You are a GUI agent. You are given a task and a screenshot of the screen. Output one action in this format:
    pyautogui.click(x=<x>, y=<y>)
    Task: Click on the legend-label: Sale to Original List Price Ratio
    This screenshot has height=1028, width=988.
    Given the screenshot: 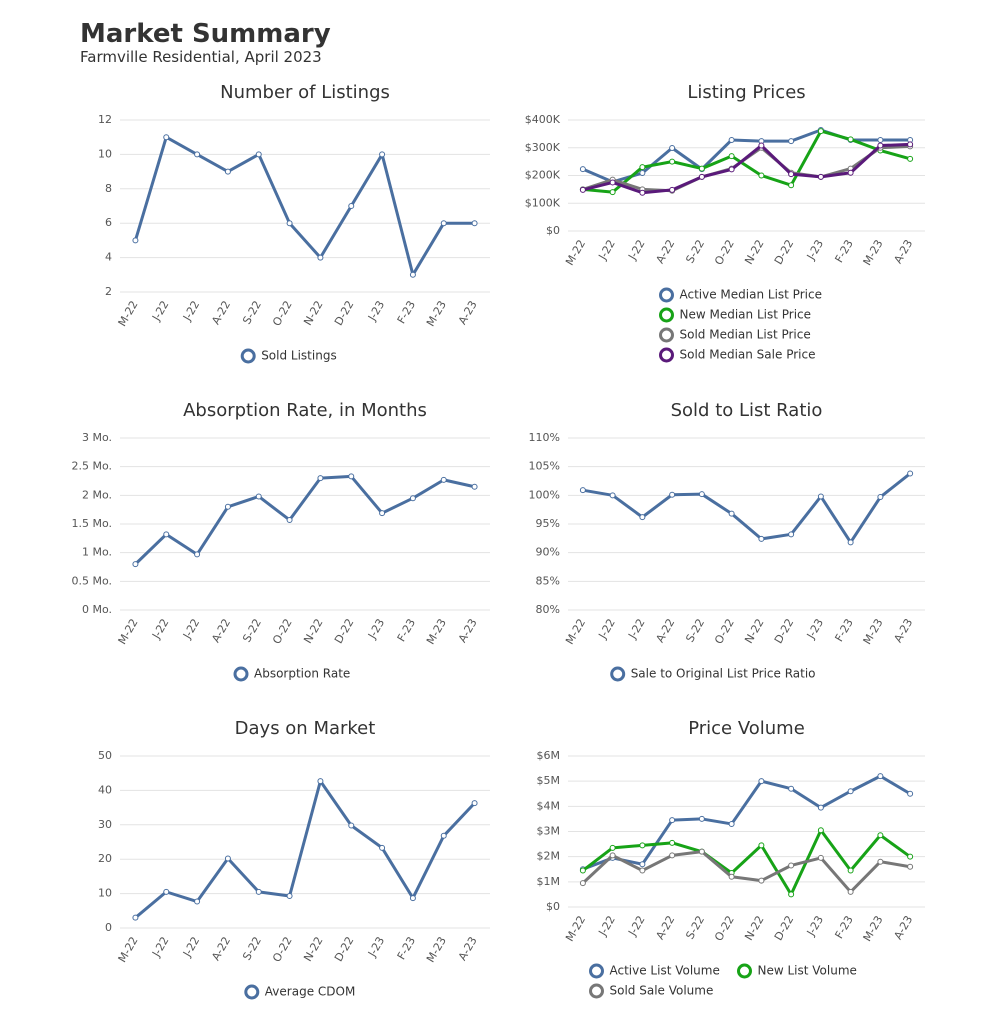 What is the action you would take?
    pyautogui.click(x=723, y=674)
    